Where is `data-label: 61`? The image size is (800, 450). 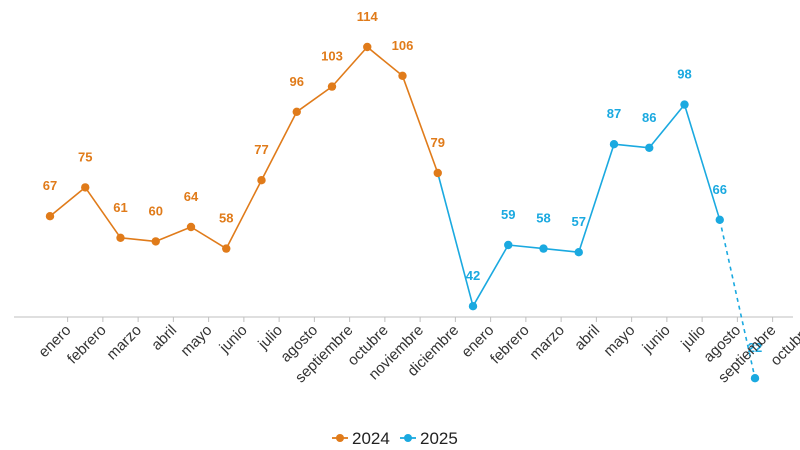
data-label: 61 is located at coordinates (120, 207).